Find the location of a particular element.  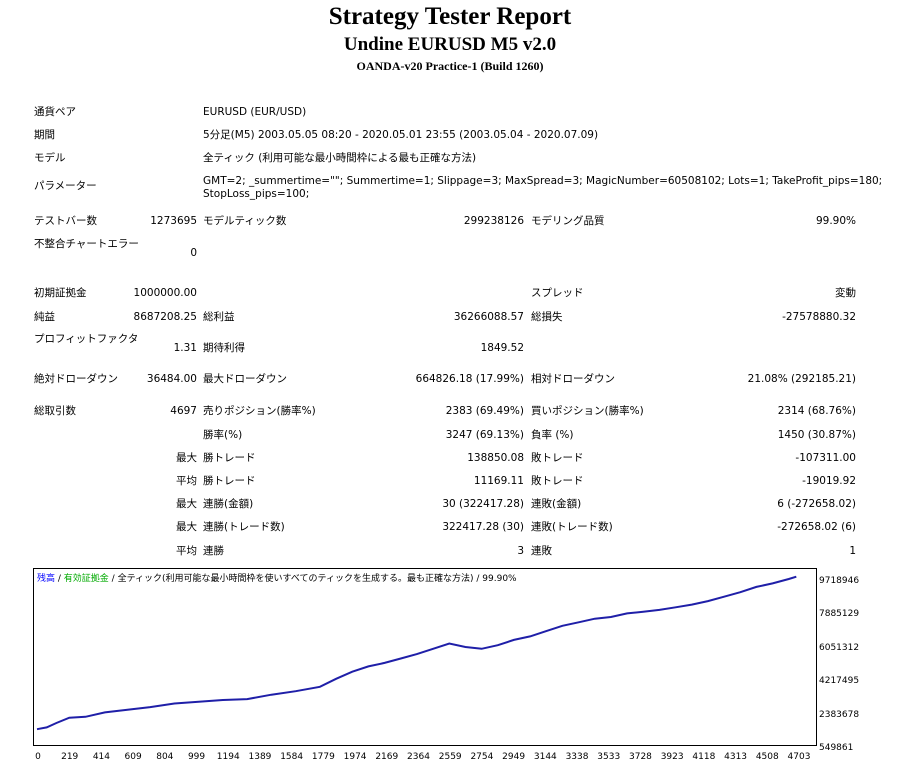

bars-value: 1273695 is located at coordinates (173, 221).